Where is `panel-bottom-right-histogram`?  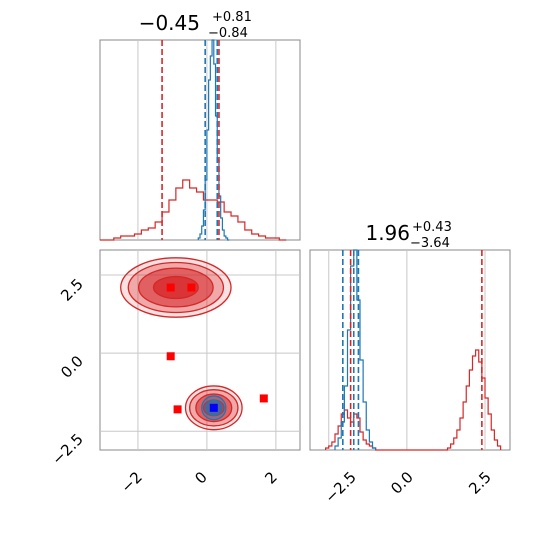 panel-bottom-right-histogram is located at coordinates (410, 350).